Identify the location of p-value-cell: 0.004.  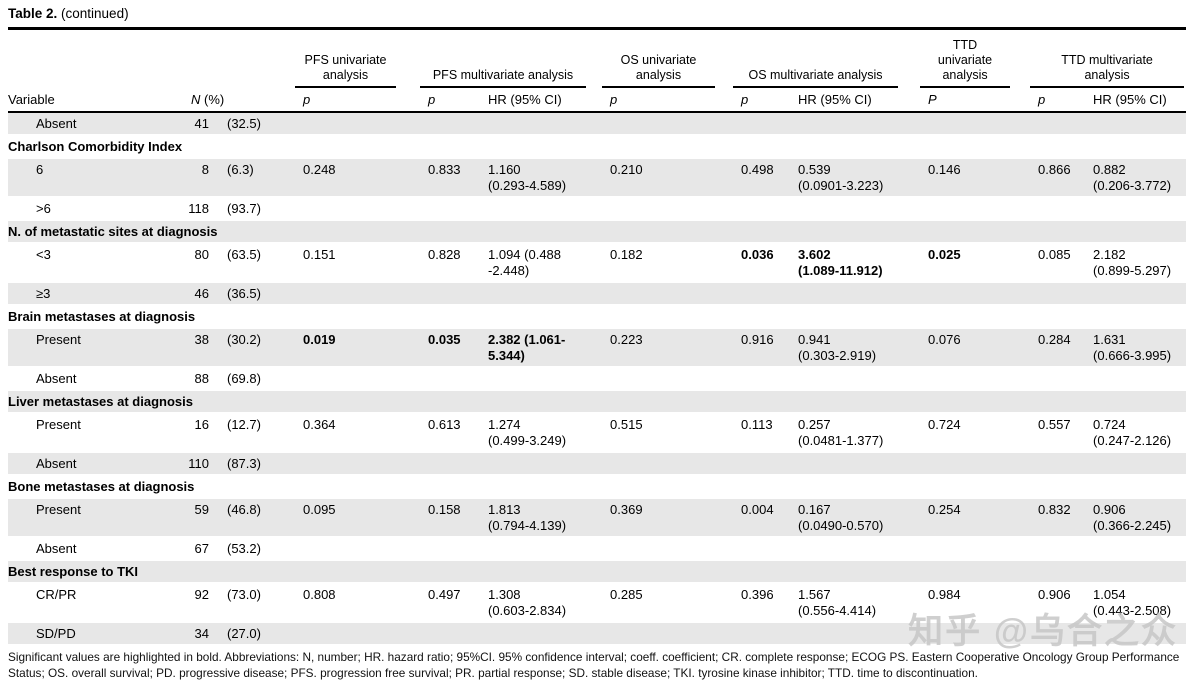
(762, 518).